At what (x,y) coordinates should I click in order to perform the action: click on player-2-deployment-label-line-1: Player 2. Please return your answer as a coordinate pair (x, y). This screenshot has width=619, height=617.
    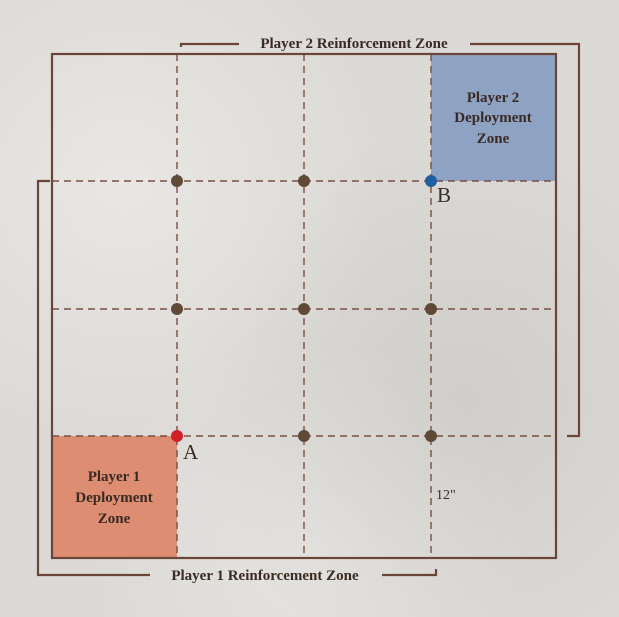
    Looking at the image, I should click on (493, 98).